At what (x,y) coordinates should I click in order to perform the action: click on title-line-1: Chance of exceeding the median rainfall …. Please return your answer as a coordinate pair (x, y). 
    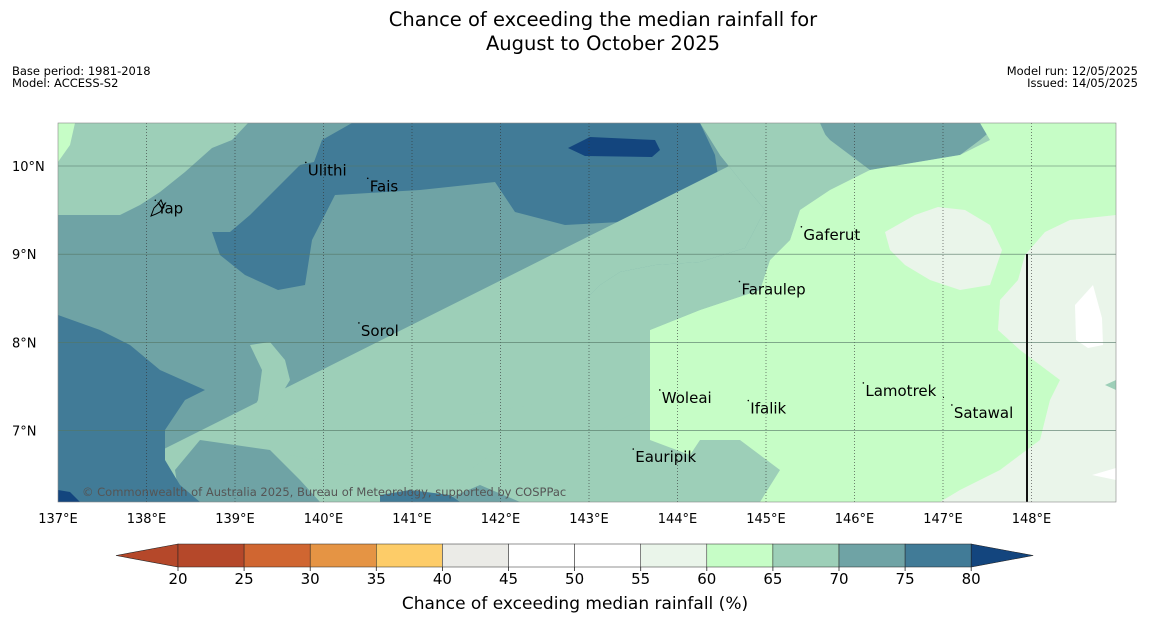
    Looking at the image, I should click on (603, 19).